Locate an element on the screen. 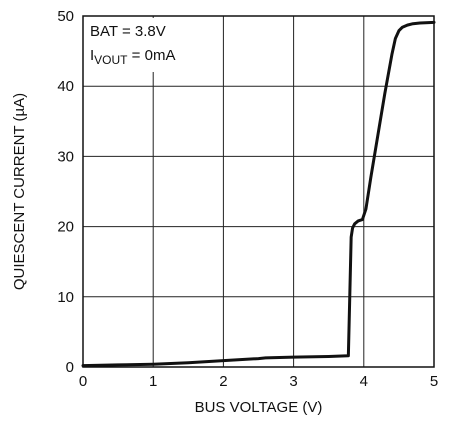 This screenshot has width=450, height=421. y-axis-label: QUIESCENT CURRENT (µA) is located at coordinates (19, 191).